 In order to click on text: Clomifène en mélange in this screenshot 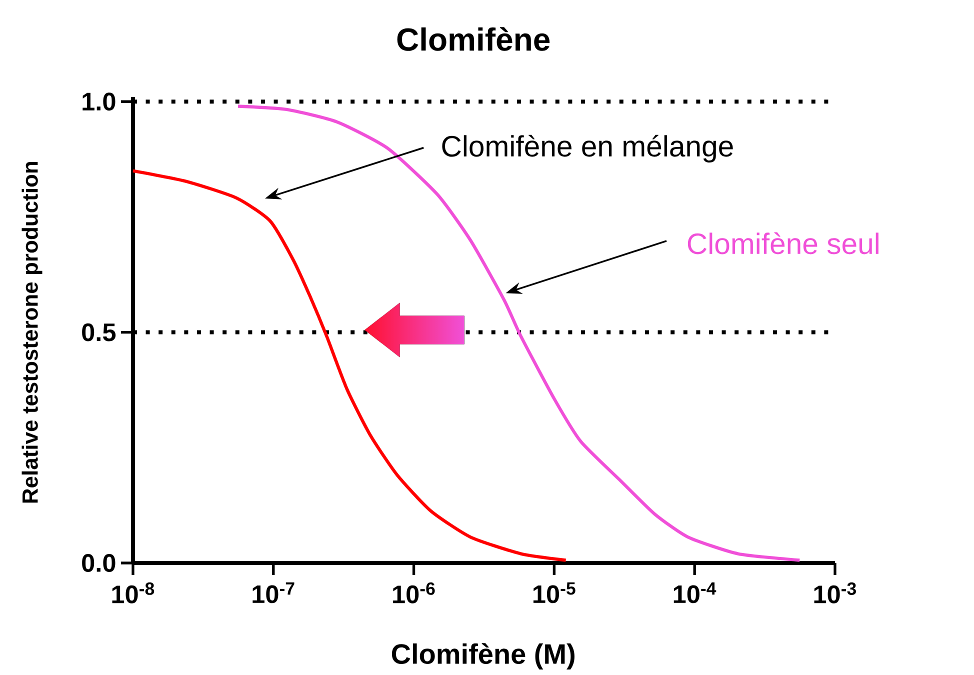, I will do `click(587, 148)`.